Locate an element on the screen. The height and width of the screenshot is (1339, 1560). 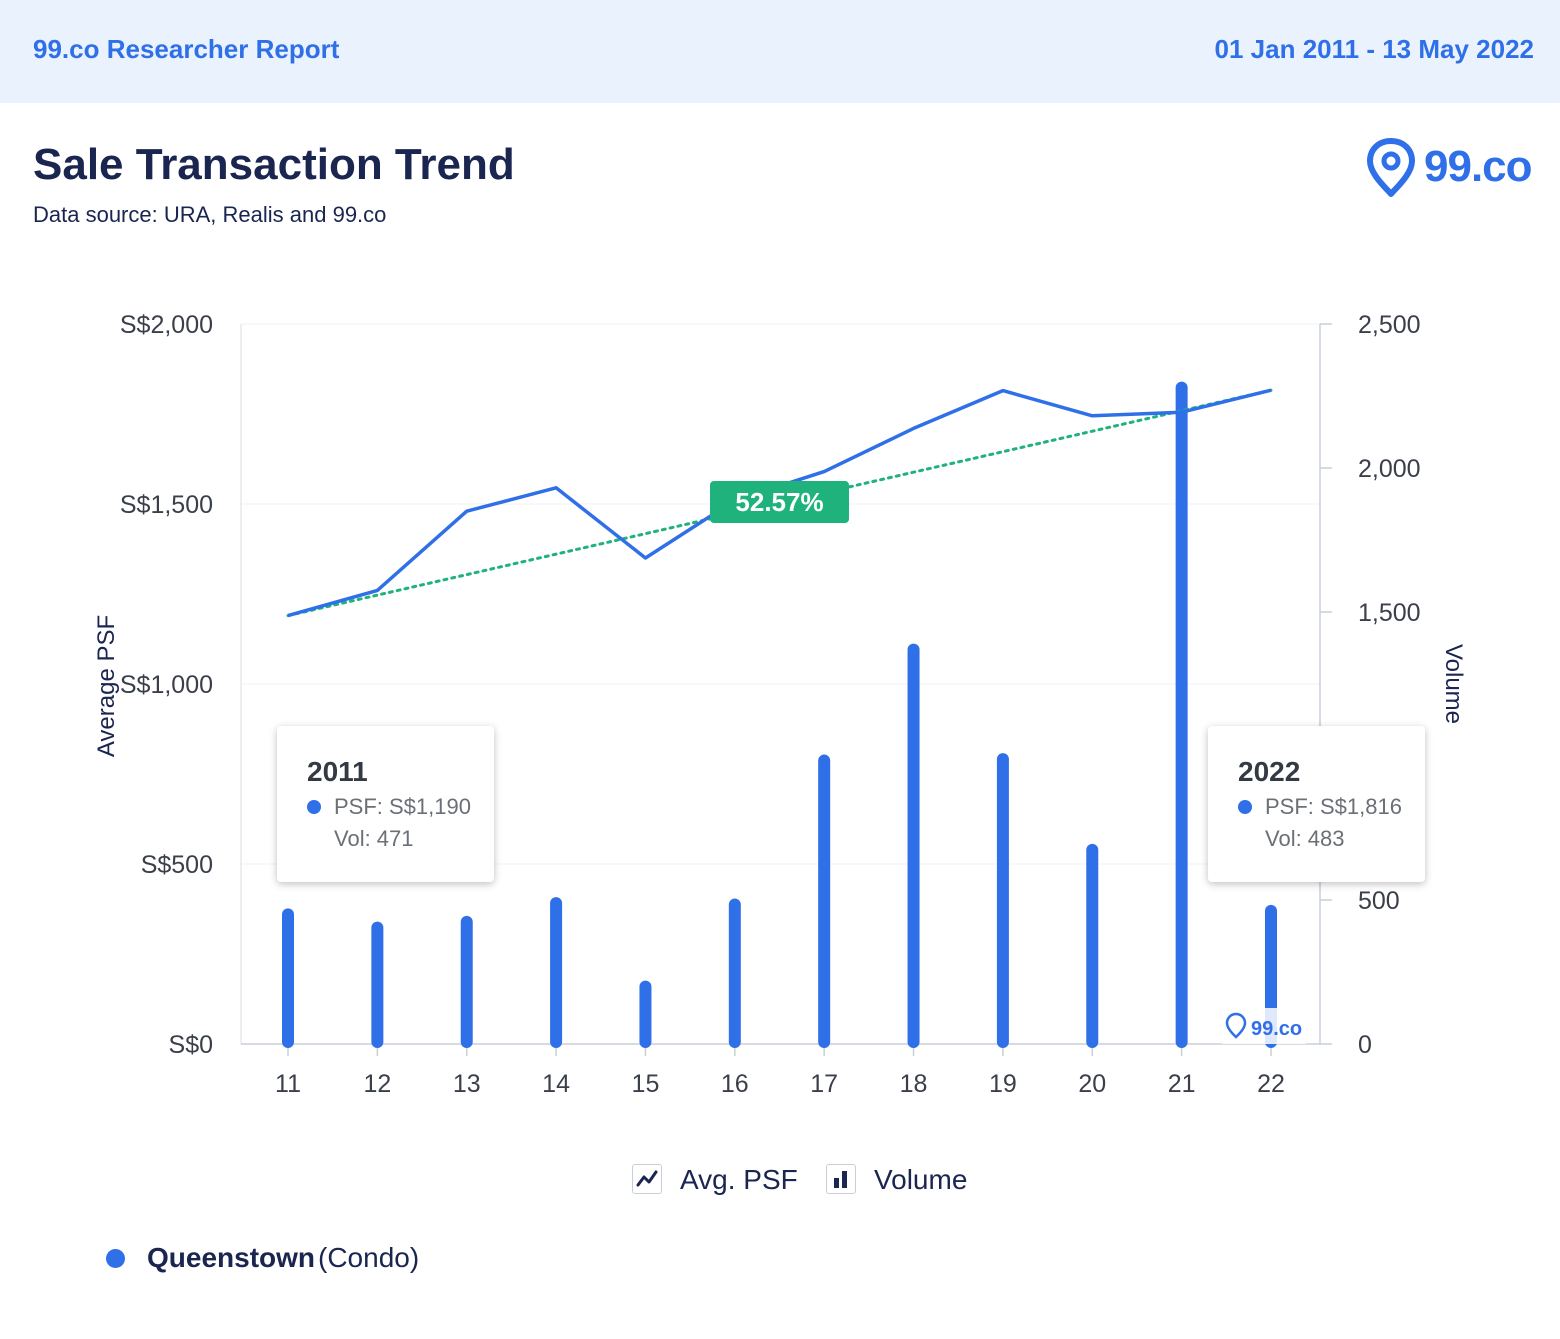
y-axis-right-title: Volume is located at coordinates (1453, 684).